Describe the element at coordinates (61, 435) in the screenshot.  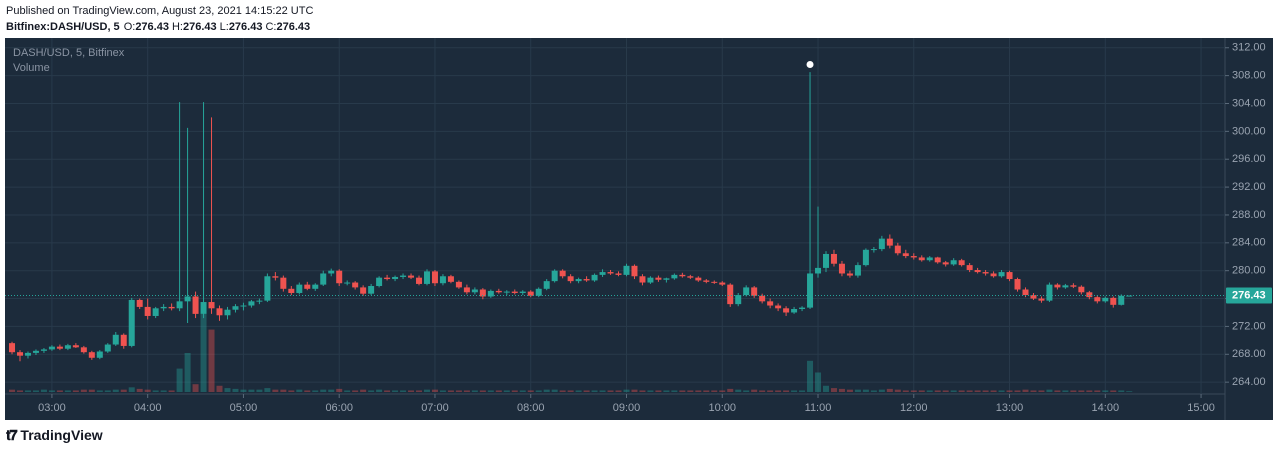
I see `brand-name: TradingView` at that location.